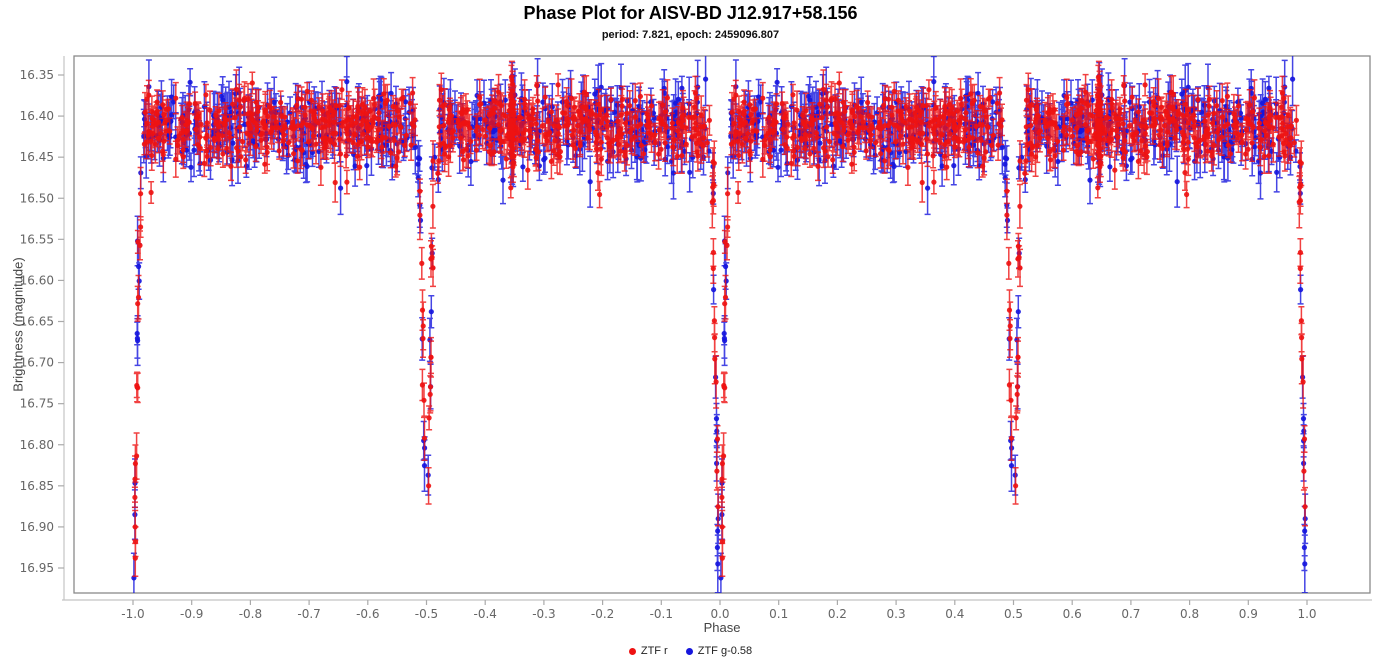 Image resolution: width=1381 pixels, height=667 pixels. Describe the element at coordinates (37, 75) in the screenshot. I see `svg-text: 16.35` at that location.